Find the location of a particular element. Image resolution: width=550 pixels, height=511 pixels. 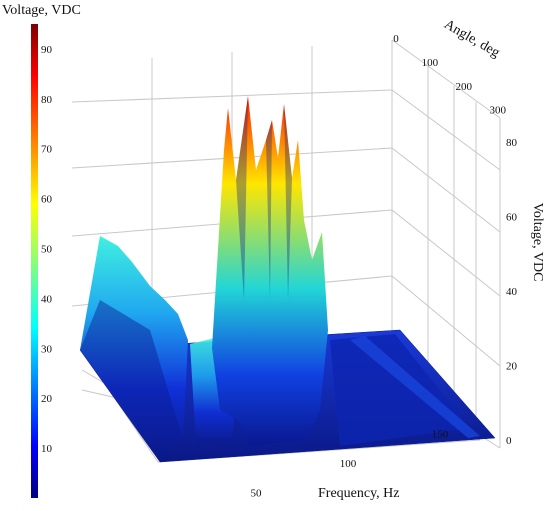

z-axis-label: Voltage, VDC is located at coordinates (537, 242).